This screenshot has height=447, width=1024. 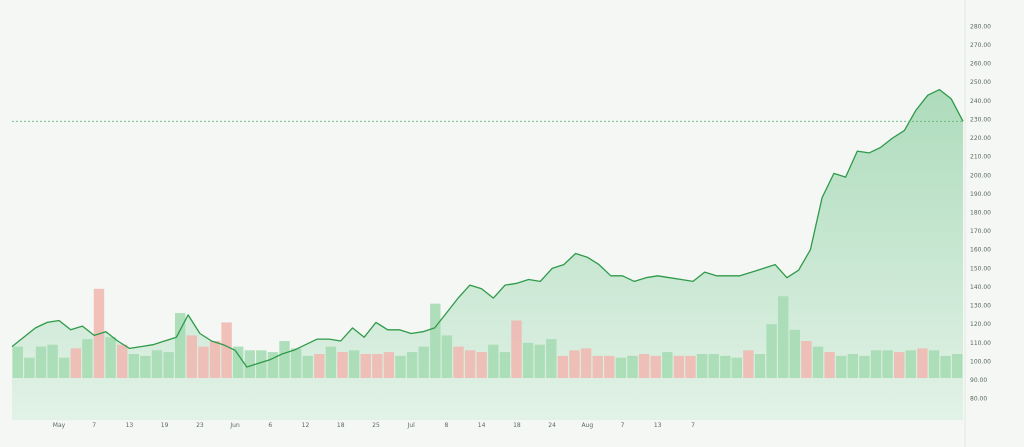 I want to click on y-tick-label: 210.00, so click(x=980, y=157).